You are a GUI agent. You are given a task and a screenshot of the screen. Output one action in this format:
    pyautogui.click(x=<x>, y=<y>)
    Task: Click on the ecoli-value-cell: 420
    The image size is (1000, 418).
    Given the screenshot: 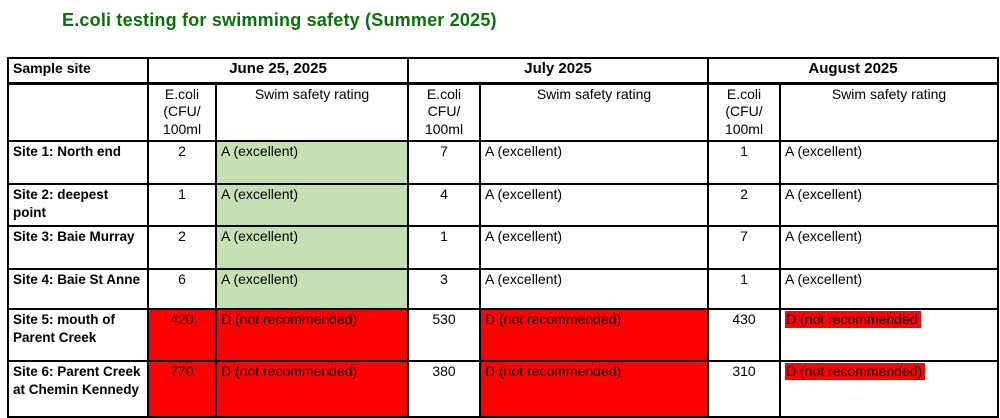 What is the action you would take?
    pyautogui.click(x=182, y=335)
    